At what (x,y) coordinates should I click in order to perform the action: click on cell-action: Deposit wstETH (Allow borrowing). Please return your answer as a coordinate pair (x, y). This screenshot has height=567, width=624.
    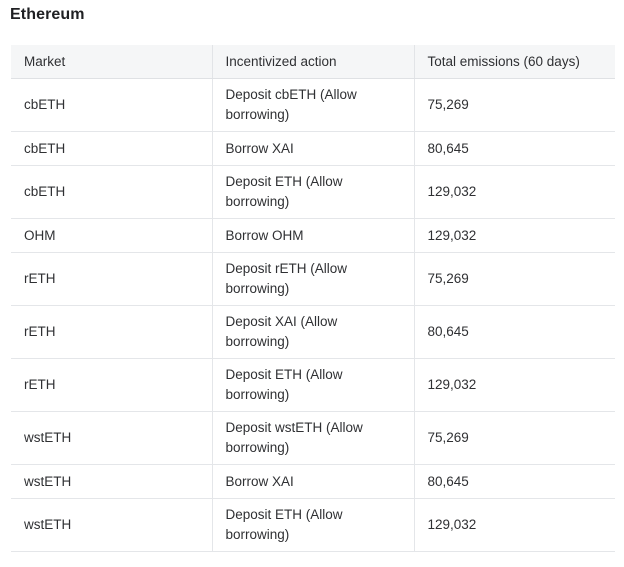
    Looking at the image, I should click on (312, 438).